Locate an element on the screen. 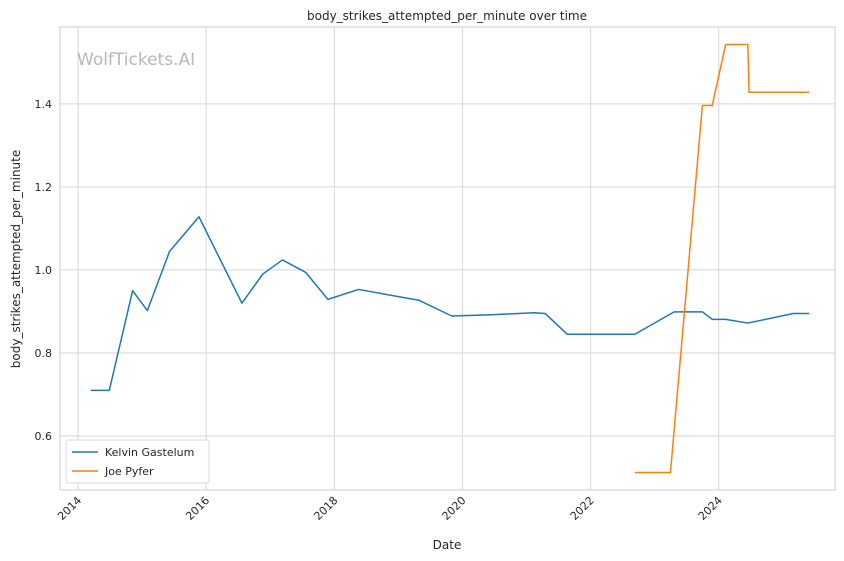  x-axis-label: Date is located at coordinates (447, 545).